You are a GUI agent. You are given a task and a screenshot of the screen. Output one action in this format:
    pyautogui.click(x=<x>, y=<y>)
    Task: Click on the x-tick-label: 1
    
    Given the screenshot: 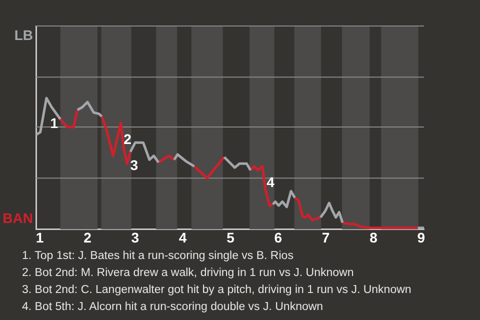 What is the action you would take?
    pyautogui.click(x=40, y=237)
    